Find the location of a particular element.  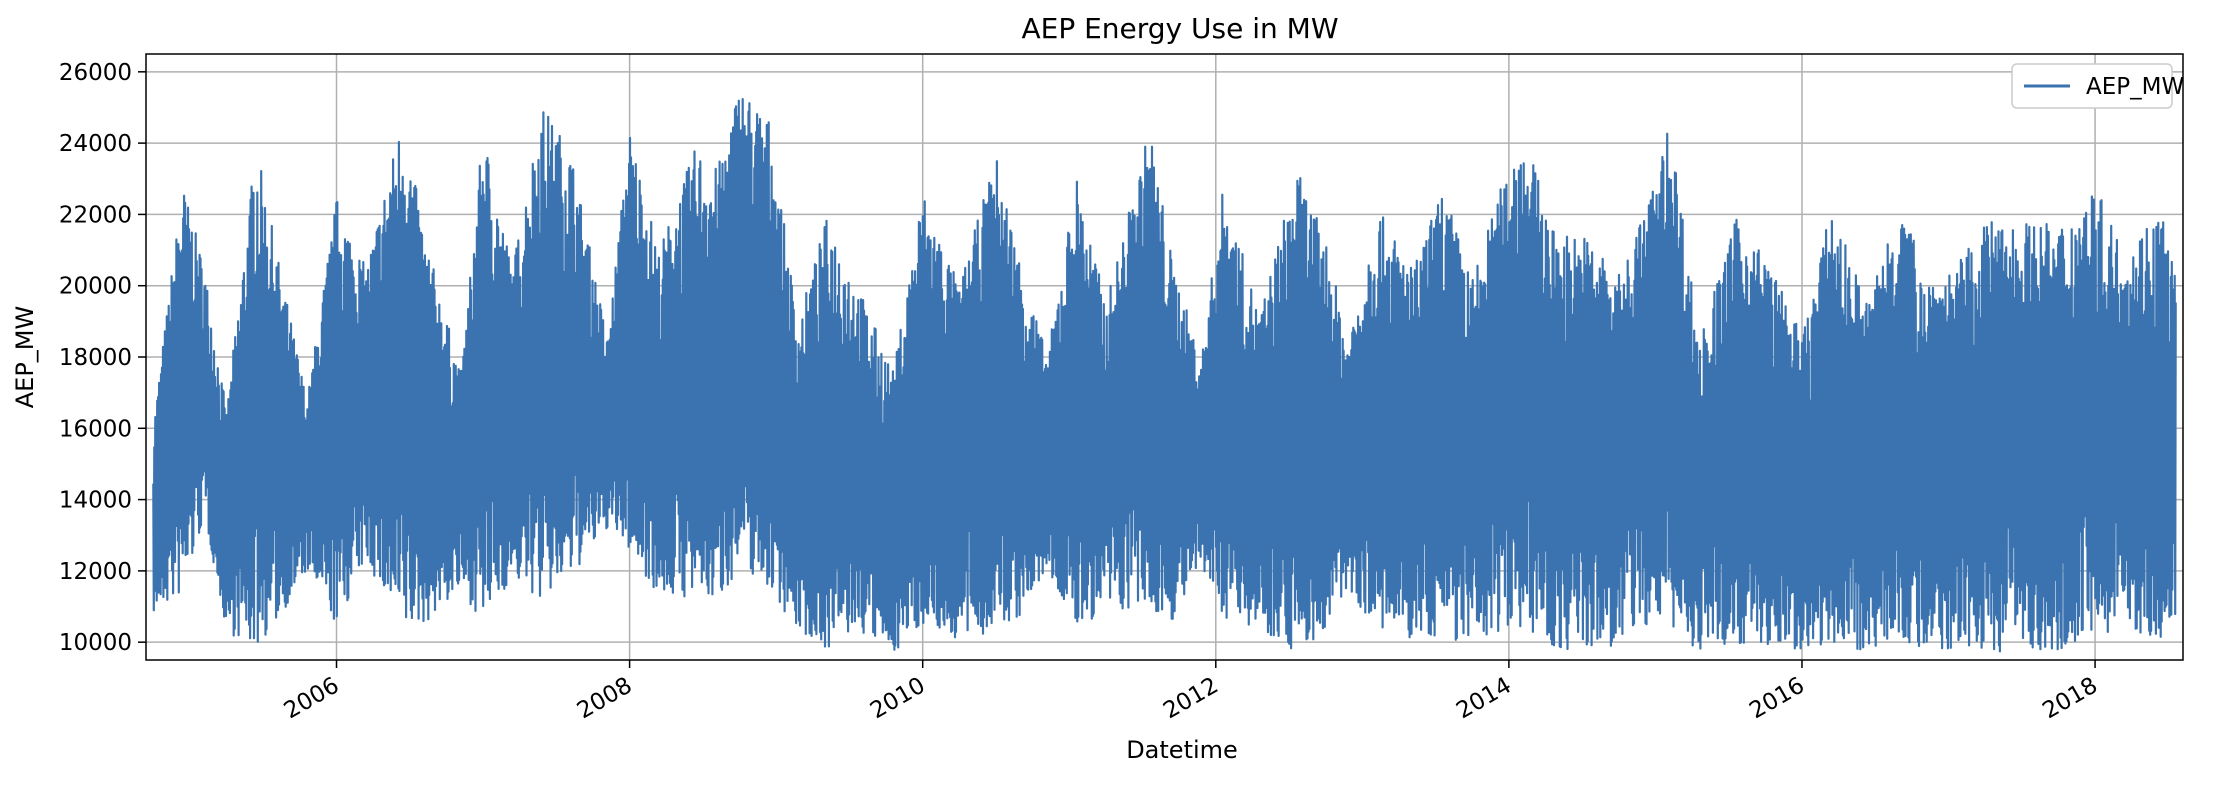

legend: AEP_MW is located at coordinates (2097, 86).